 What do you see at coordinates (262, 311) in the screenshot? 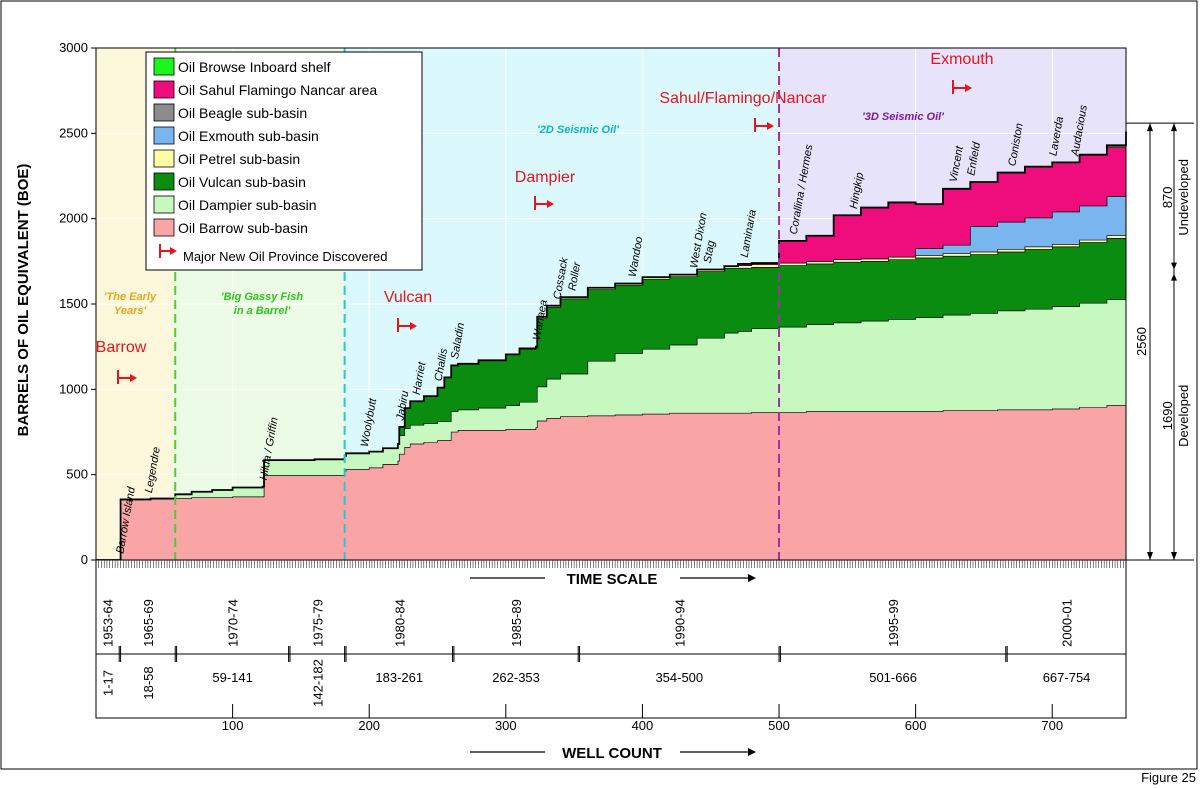
I see `era-label-line: in a Barrel'` at bounding box center [262, 311].